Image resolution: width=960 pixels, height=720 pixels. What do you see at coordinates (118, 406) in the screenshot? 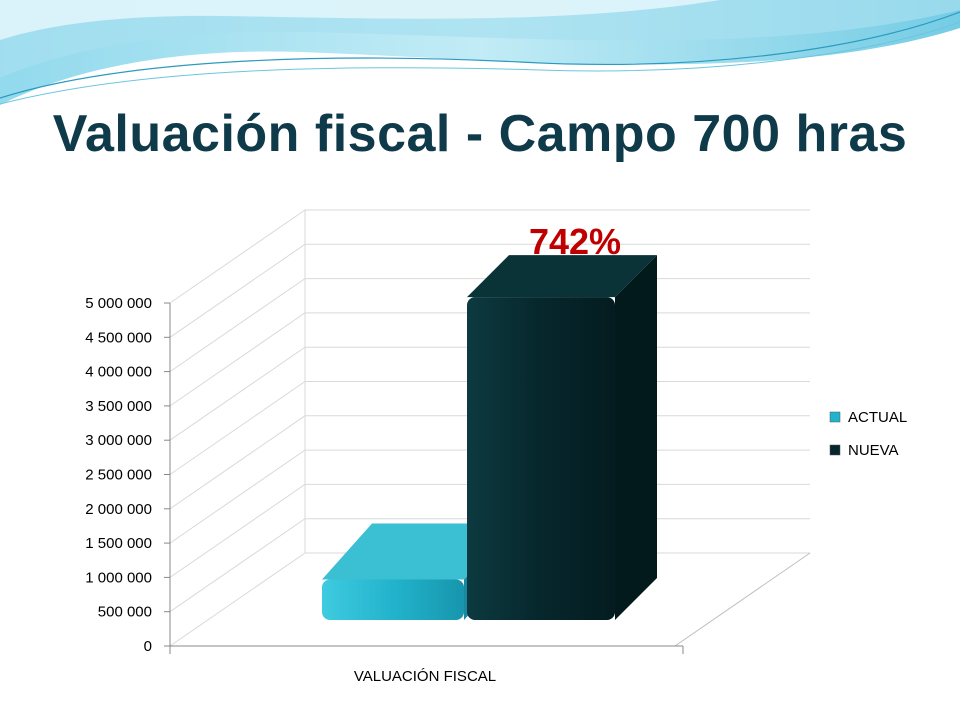
I see `y-tick-label: 3 500 000` at bounding box center [118, 406].